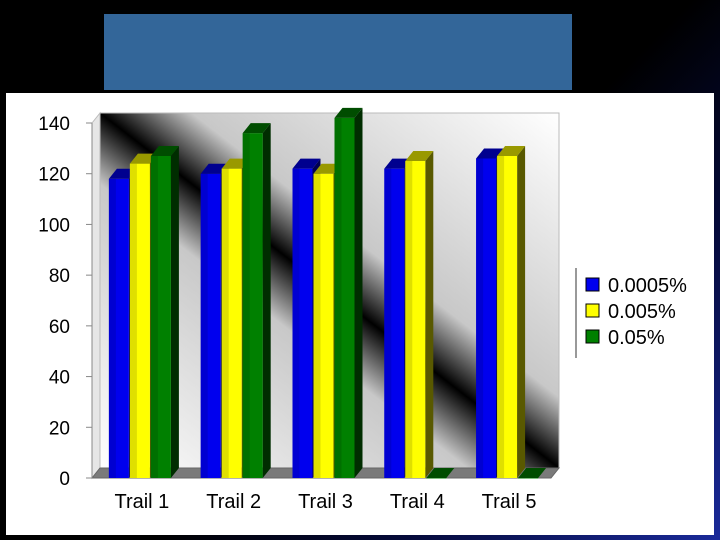  What do you see at coordinates (642, 312) in the screenshot?
I see `legend-label: 0.005%` at bounding box center [642, 312].